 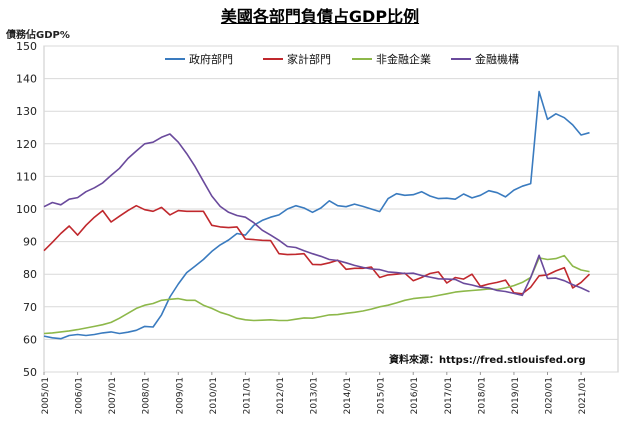 What do you see at coordinates (281, 395) in the screenshot?
I see `x-tick-label: 2012/01` at bounding box center [281, 395].